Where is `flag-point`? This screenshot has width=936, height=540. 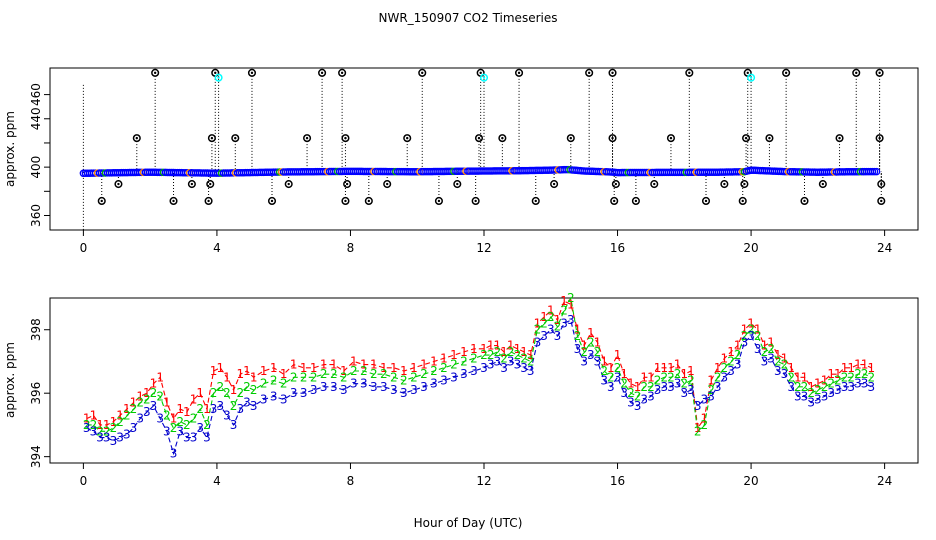 flag-point is located at coordinates (218, 77).